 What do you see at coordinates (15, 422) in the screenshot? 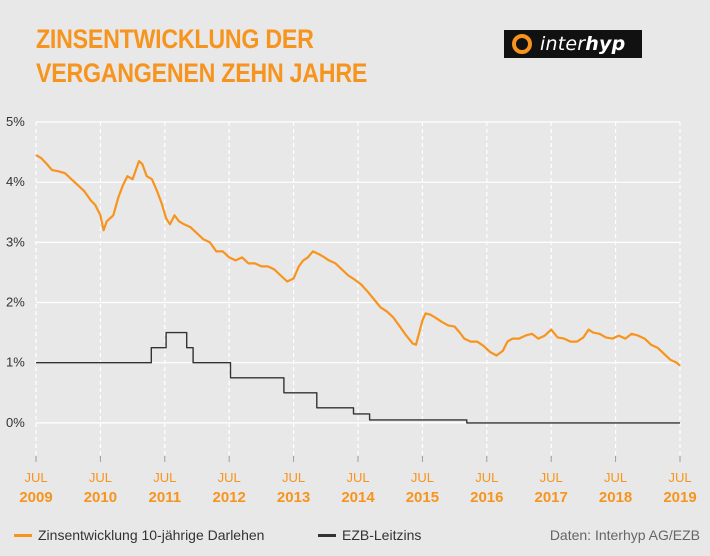
I see `y-tick-label: 0%` at bounding box center [15, 422].